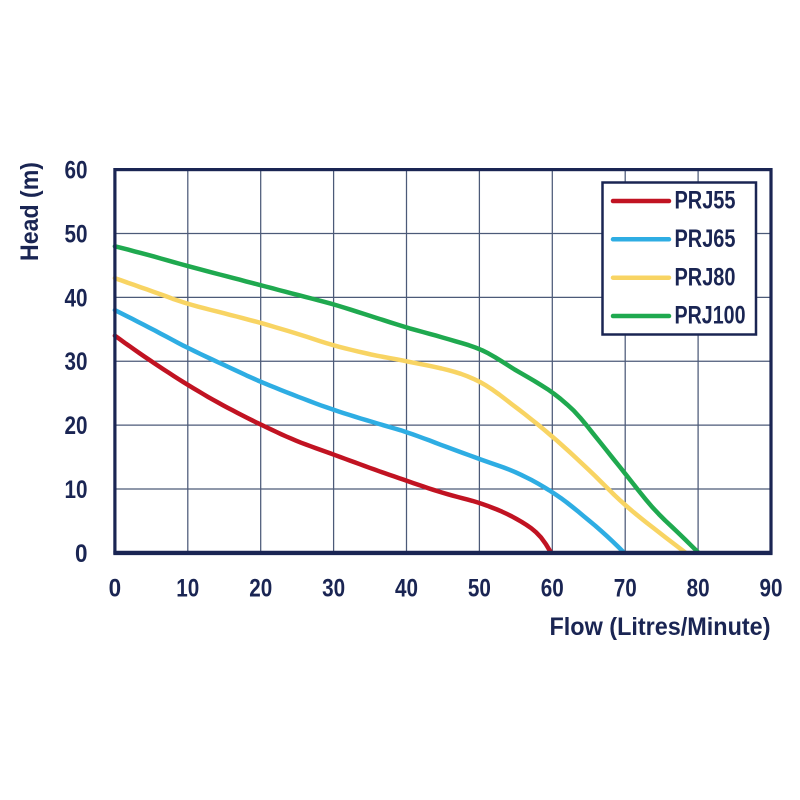 Image resolution: width=800 pixels, height=800 pixels. Describe the element at coordinates (698, 589) in the screenshot. I see `svg-text: 80` at that location.